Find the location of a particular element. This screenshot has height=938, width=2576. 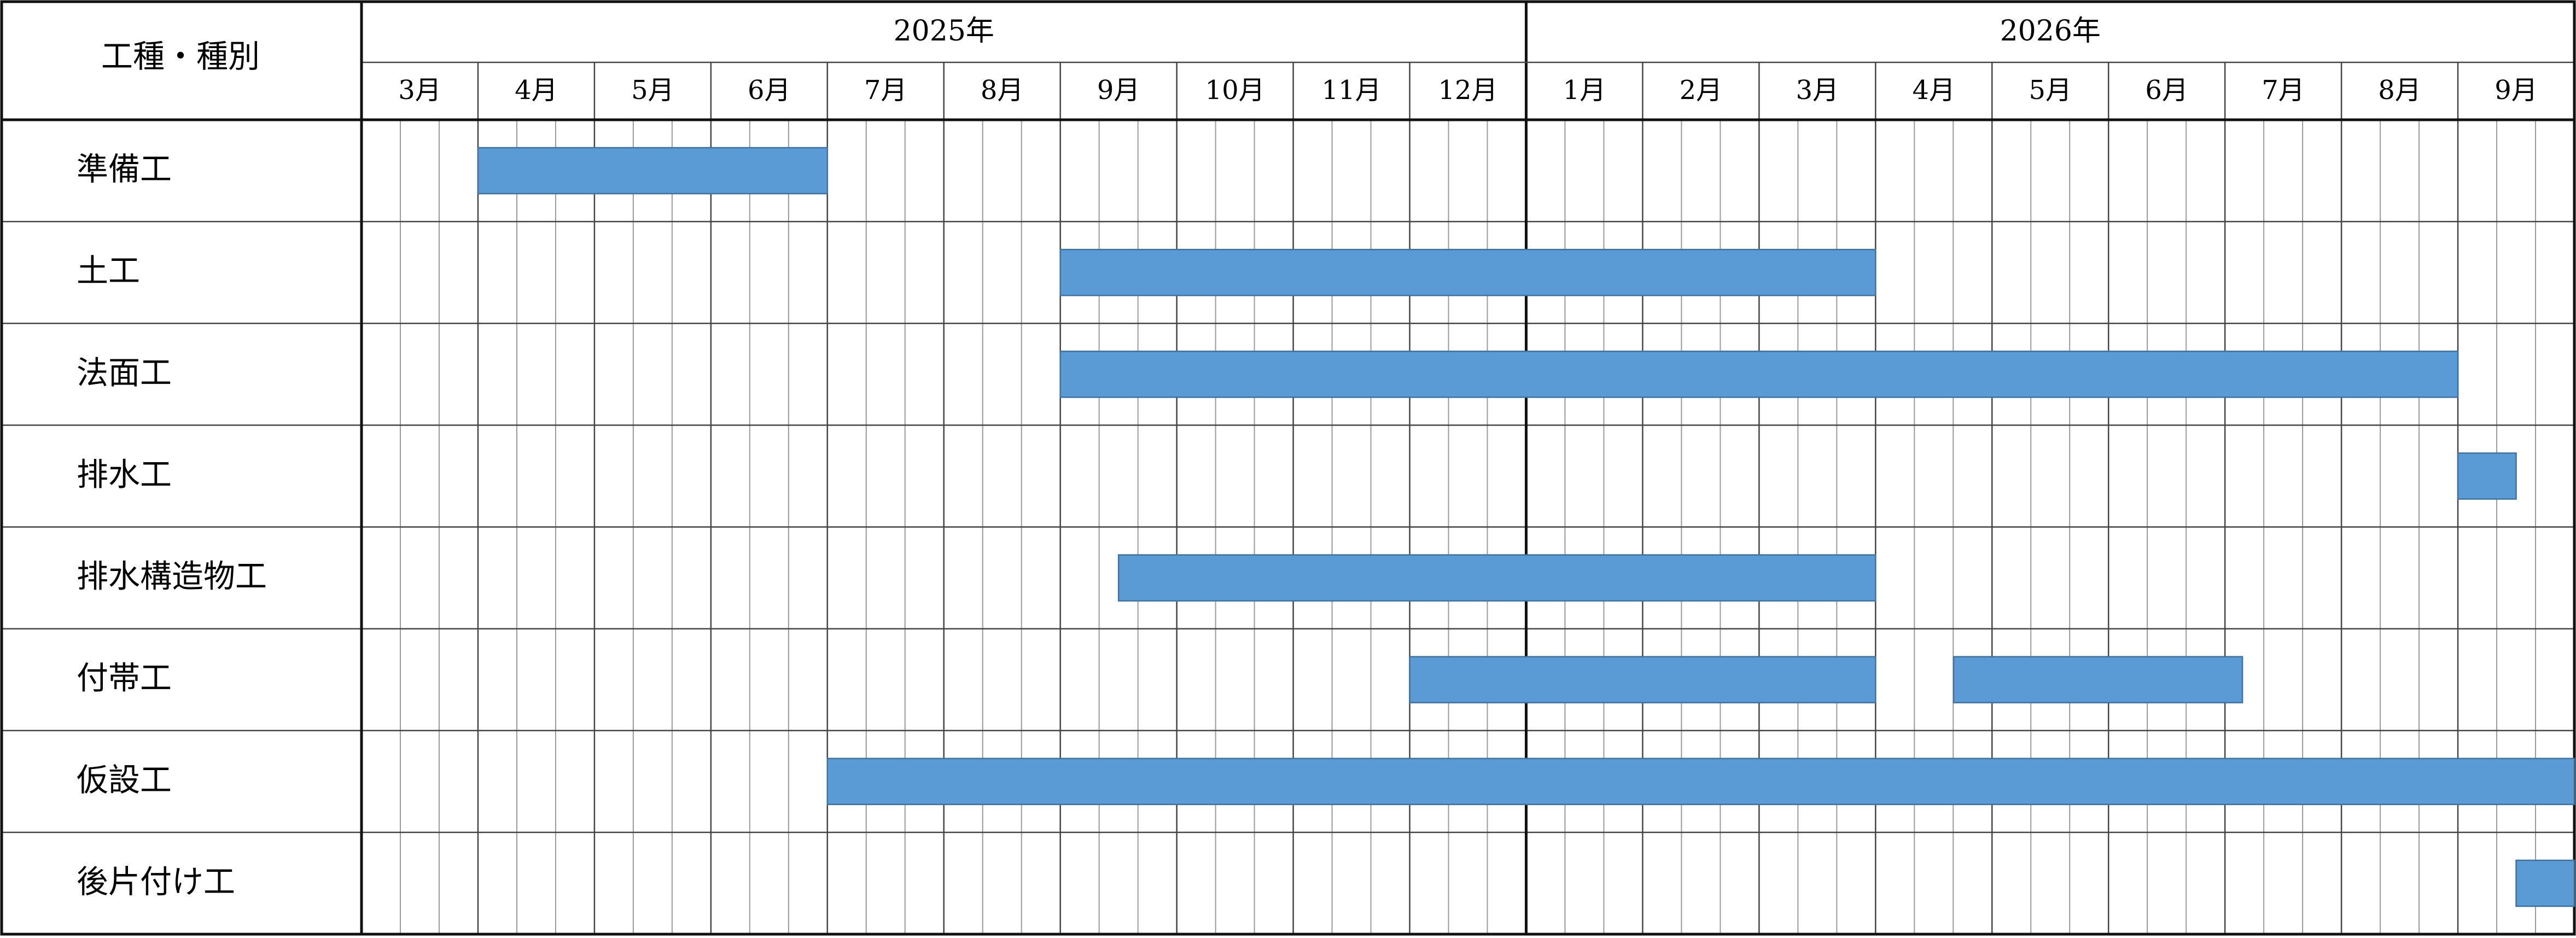

month-label: 10月 is located at coordinates (1235, 91).